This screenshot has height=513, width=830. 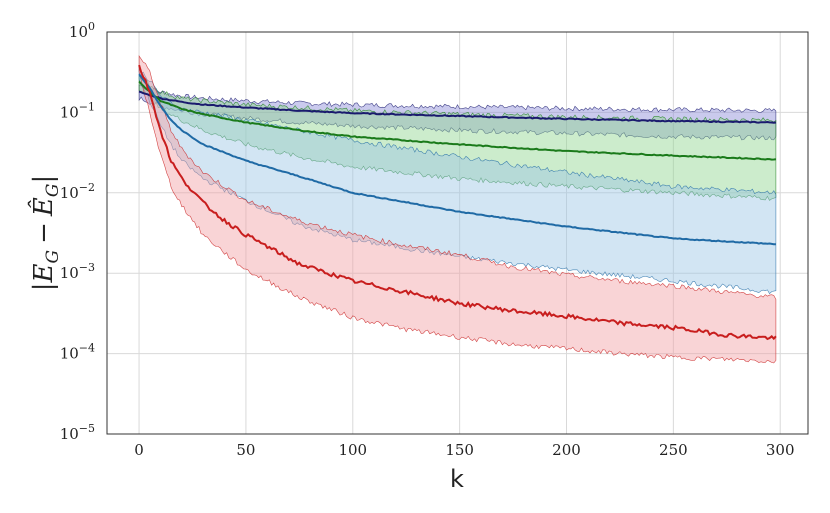 I want to click on ylabel-minus: −, so click(x=44, y=233).